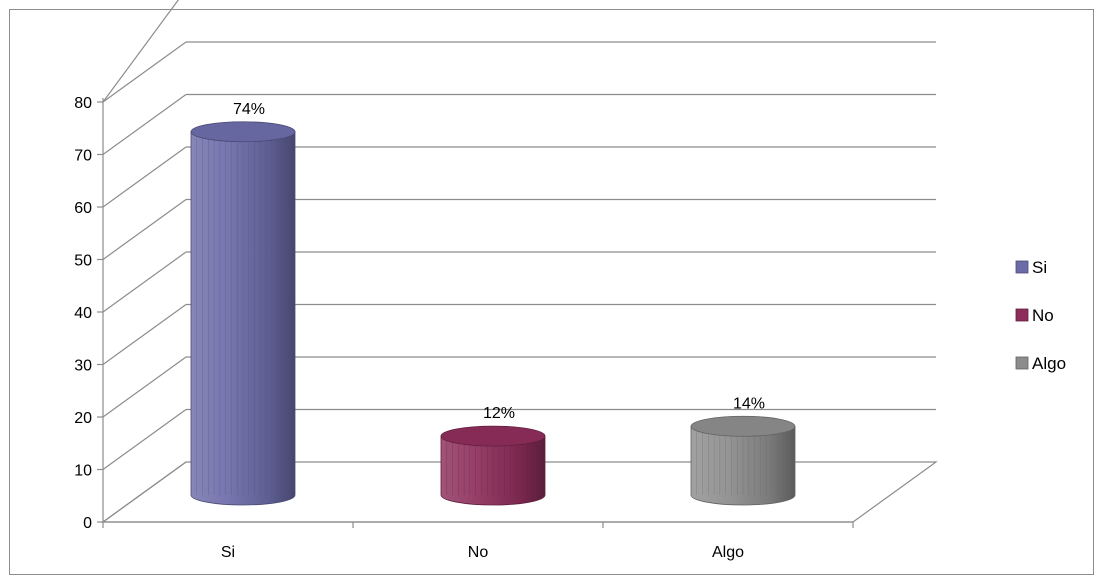 This screenshot has width=1105, height=586. Describe the element at coordinates (1039, 267) in the screenshot. I see `legend-label: Si` at that location.